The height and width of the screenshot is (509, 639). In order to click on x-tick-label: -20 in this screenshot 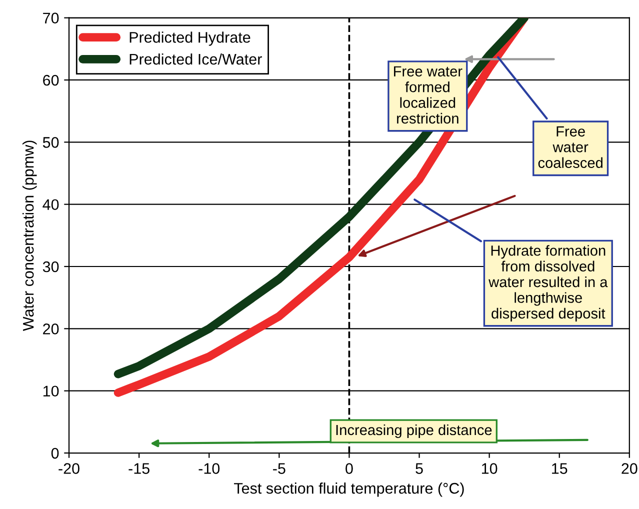, I will do `click(69, 468)`.